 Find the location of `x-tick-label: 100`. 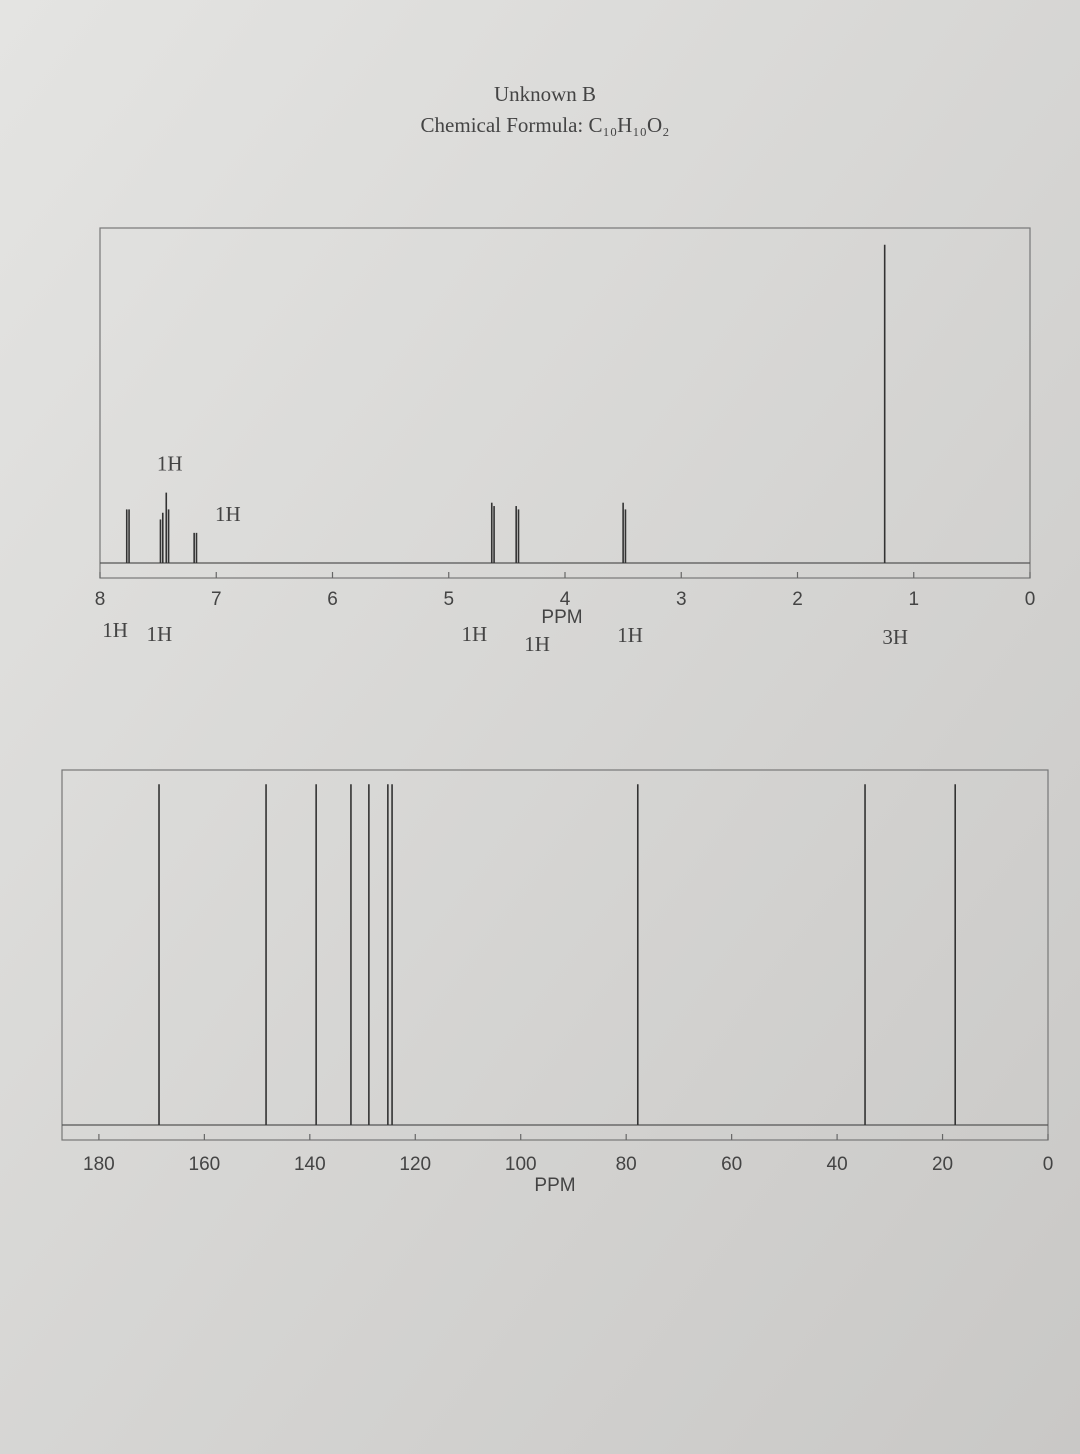

x-tick-label: 100 is located at coordinates (521, 1164).